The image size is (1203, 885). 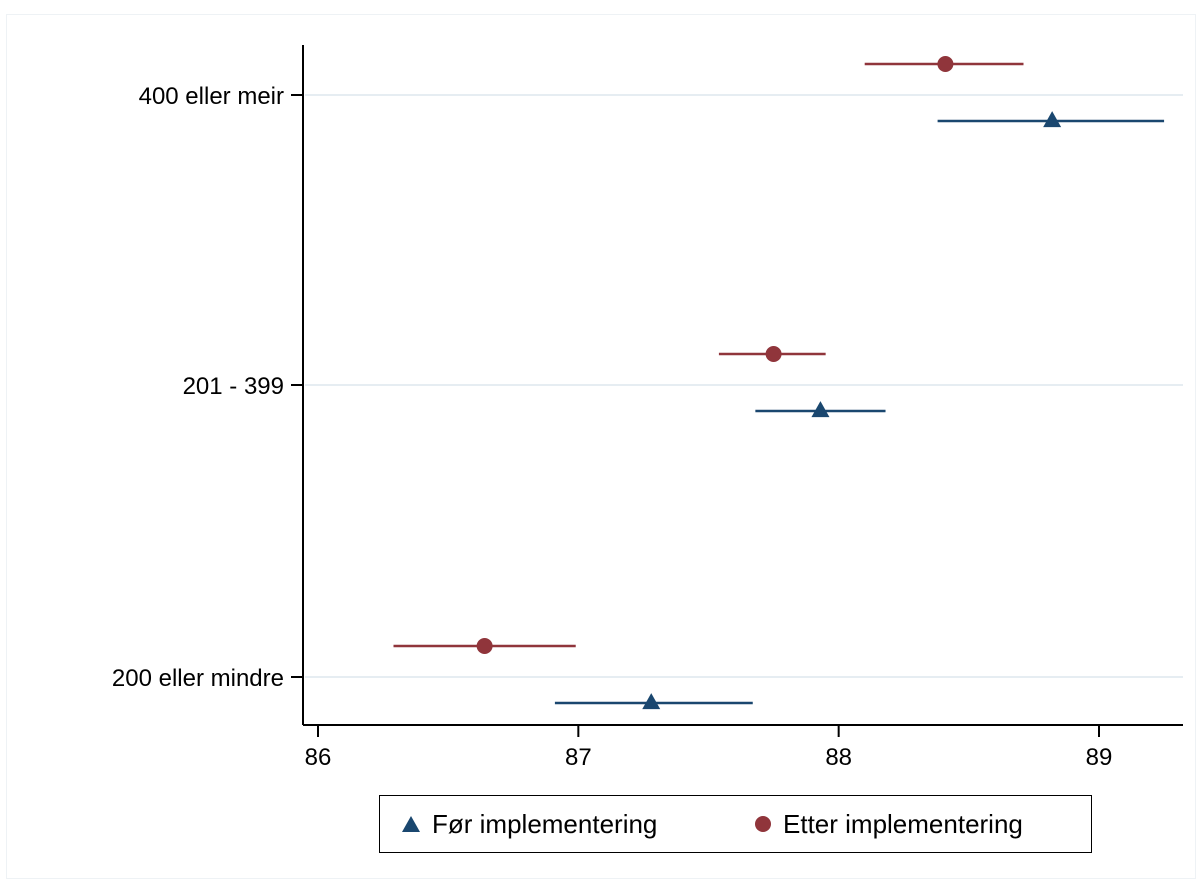 I want to click on legend-item-before: Før implementering, so click(x=529, y=824).